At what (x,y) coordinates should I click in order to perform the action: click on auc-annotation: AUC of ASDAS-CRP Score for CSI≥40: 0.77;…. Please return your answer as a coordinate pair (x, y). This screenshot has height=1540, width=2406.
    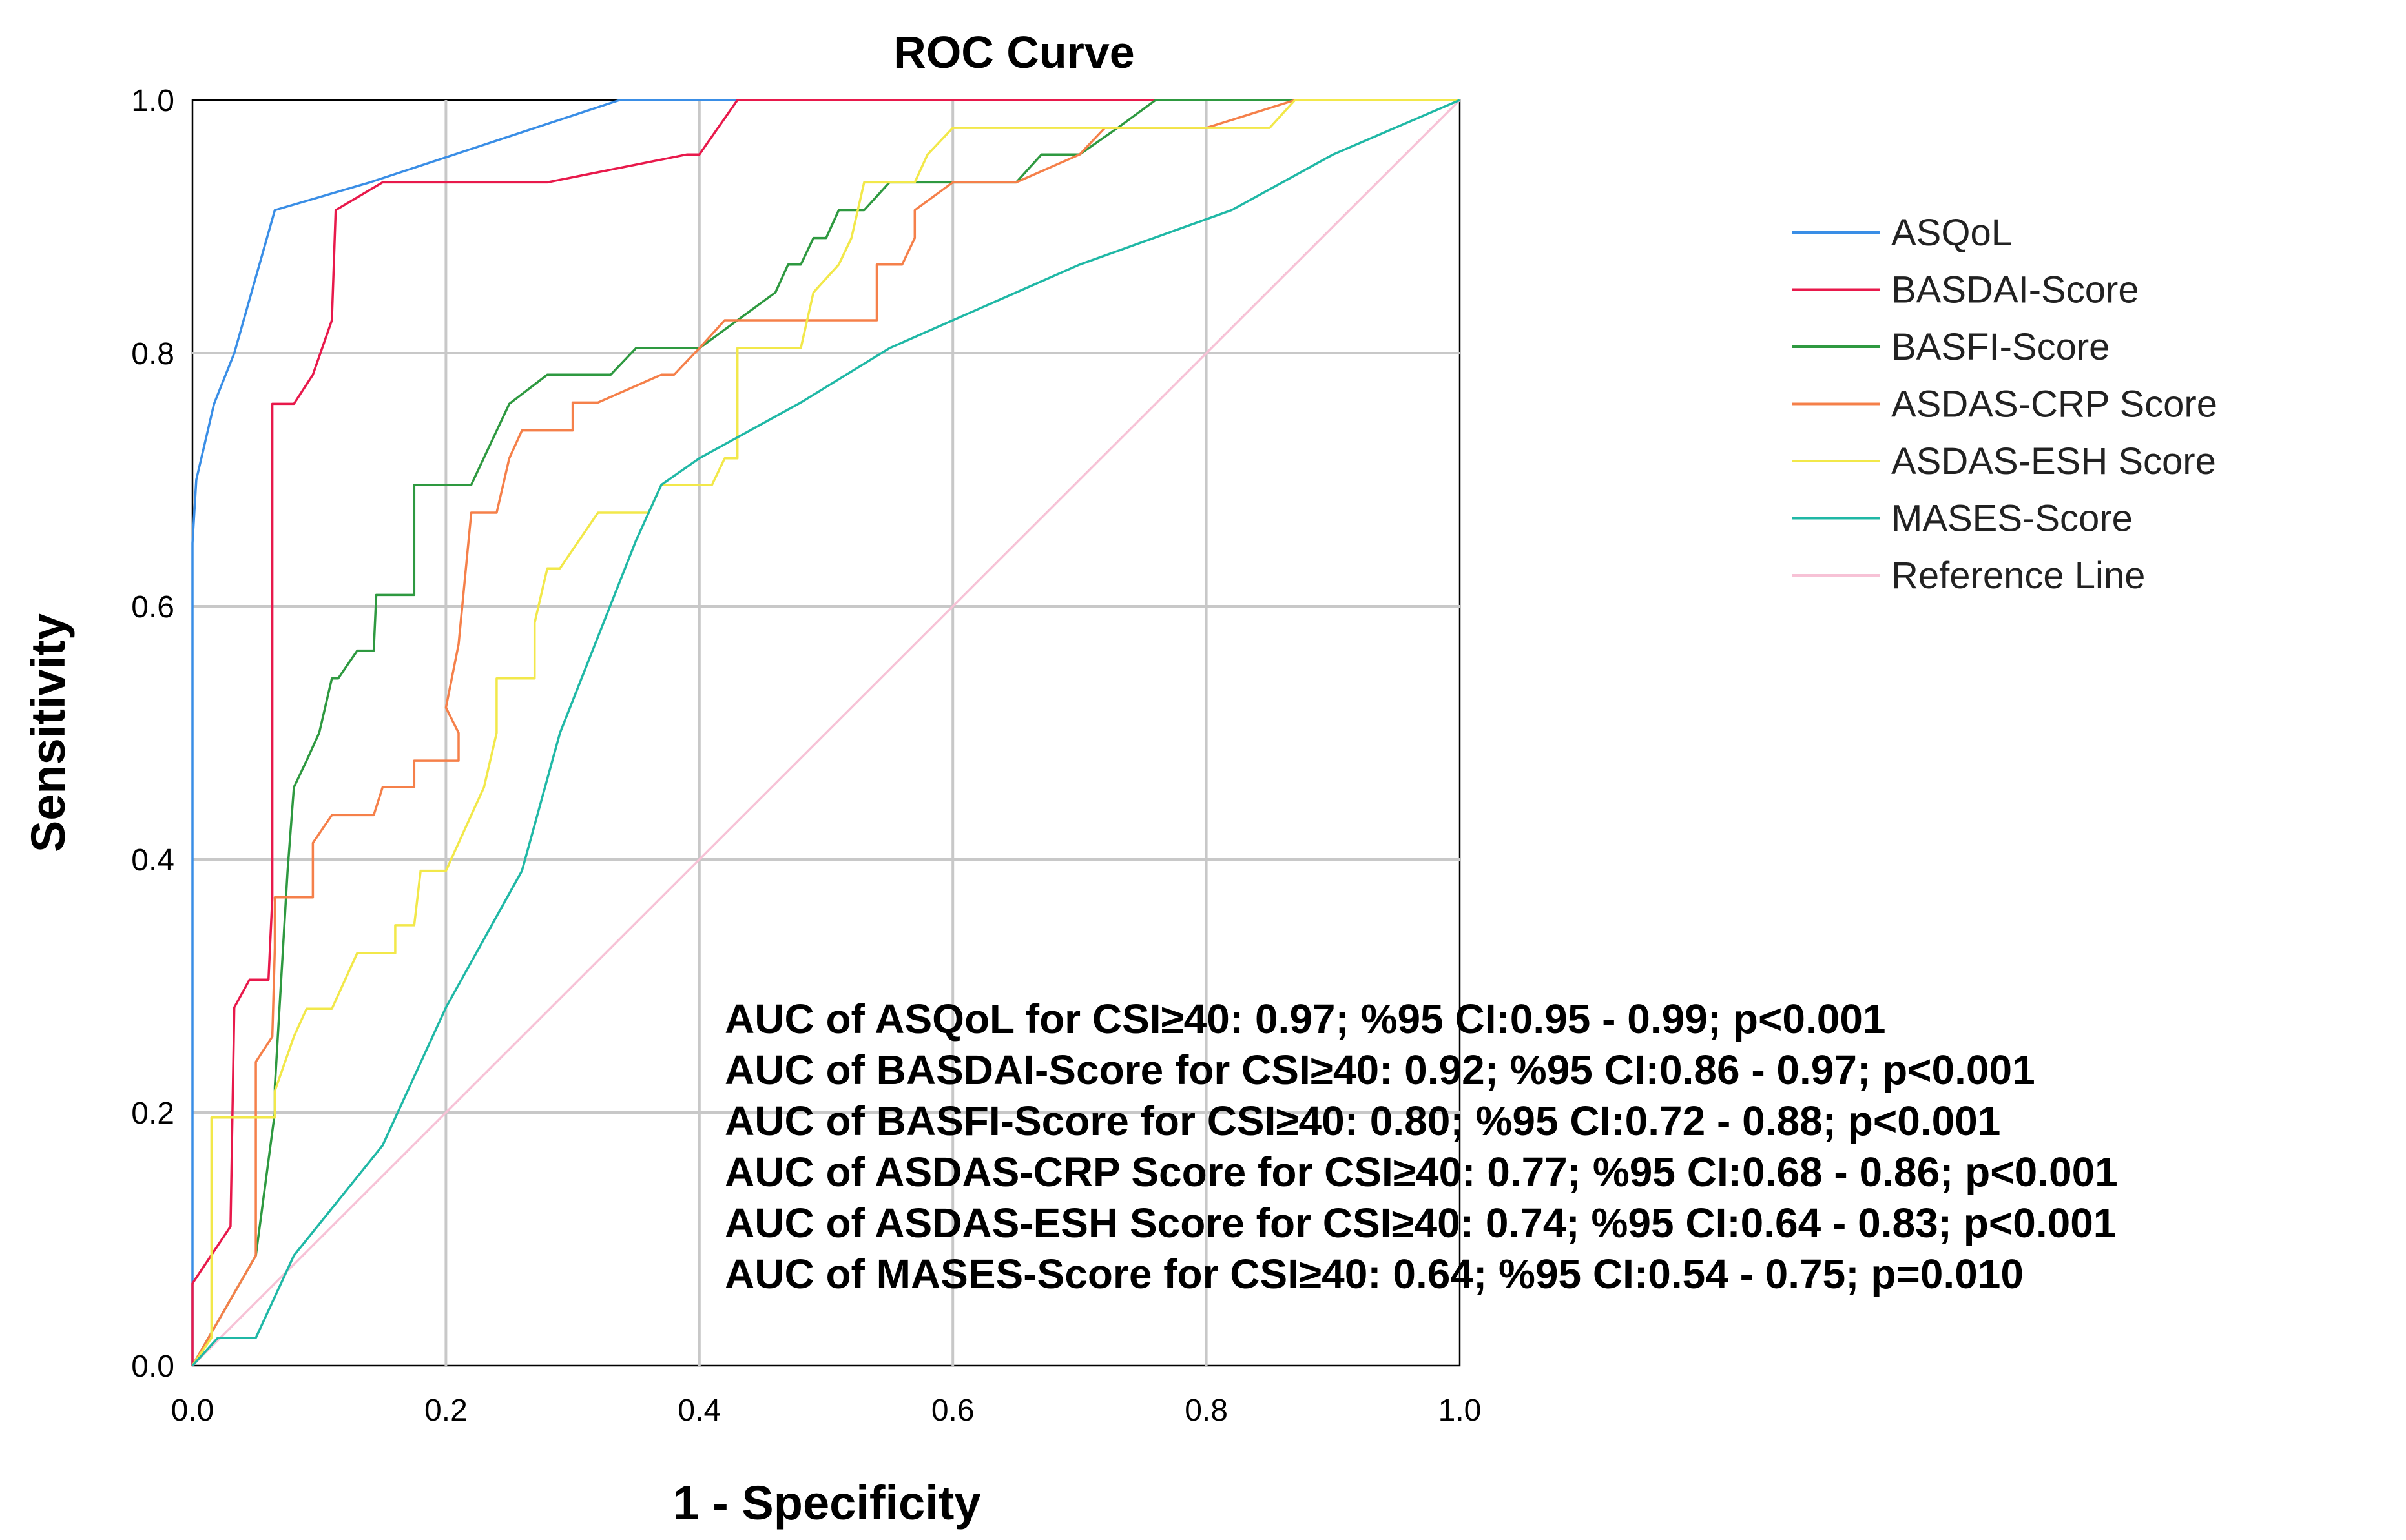
    Looking at the image, I should click on (1421, 1172).